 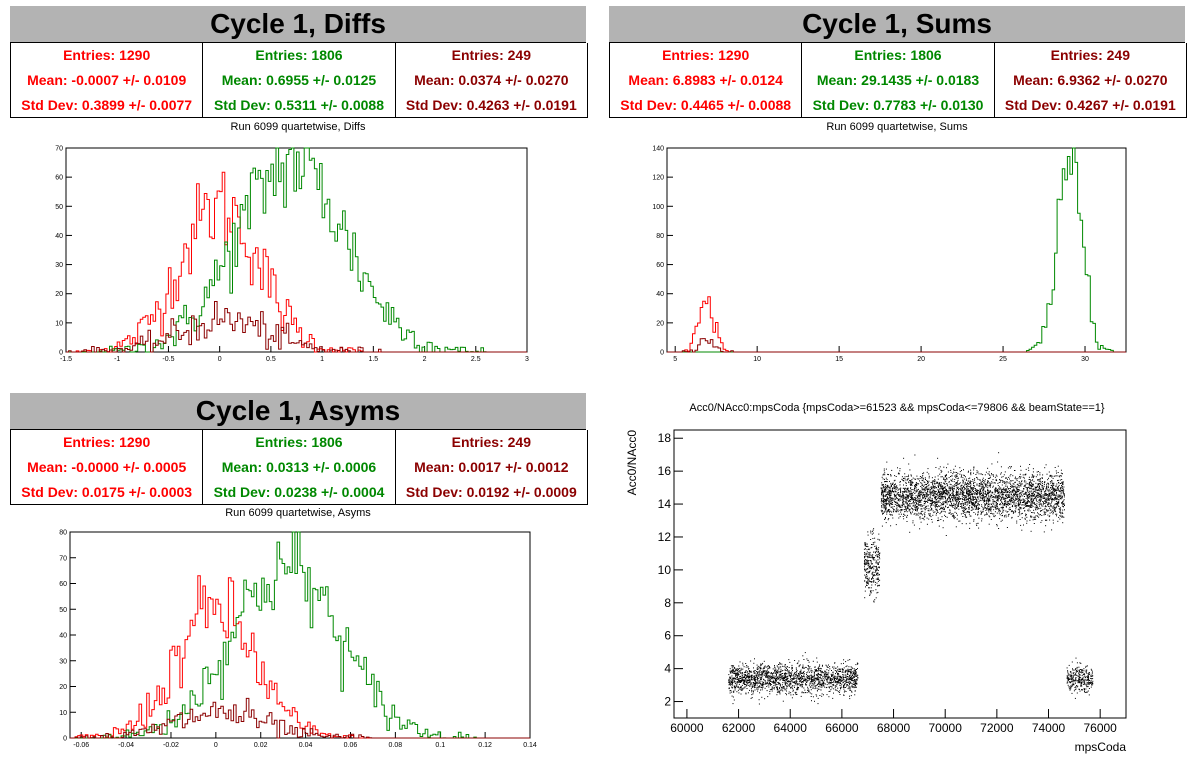 I want to click on plot-frame, so click(x=900, y=574).